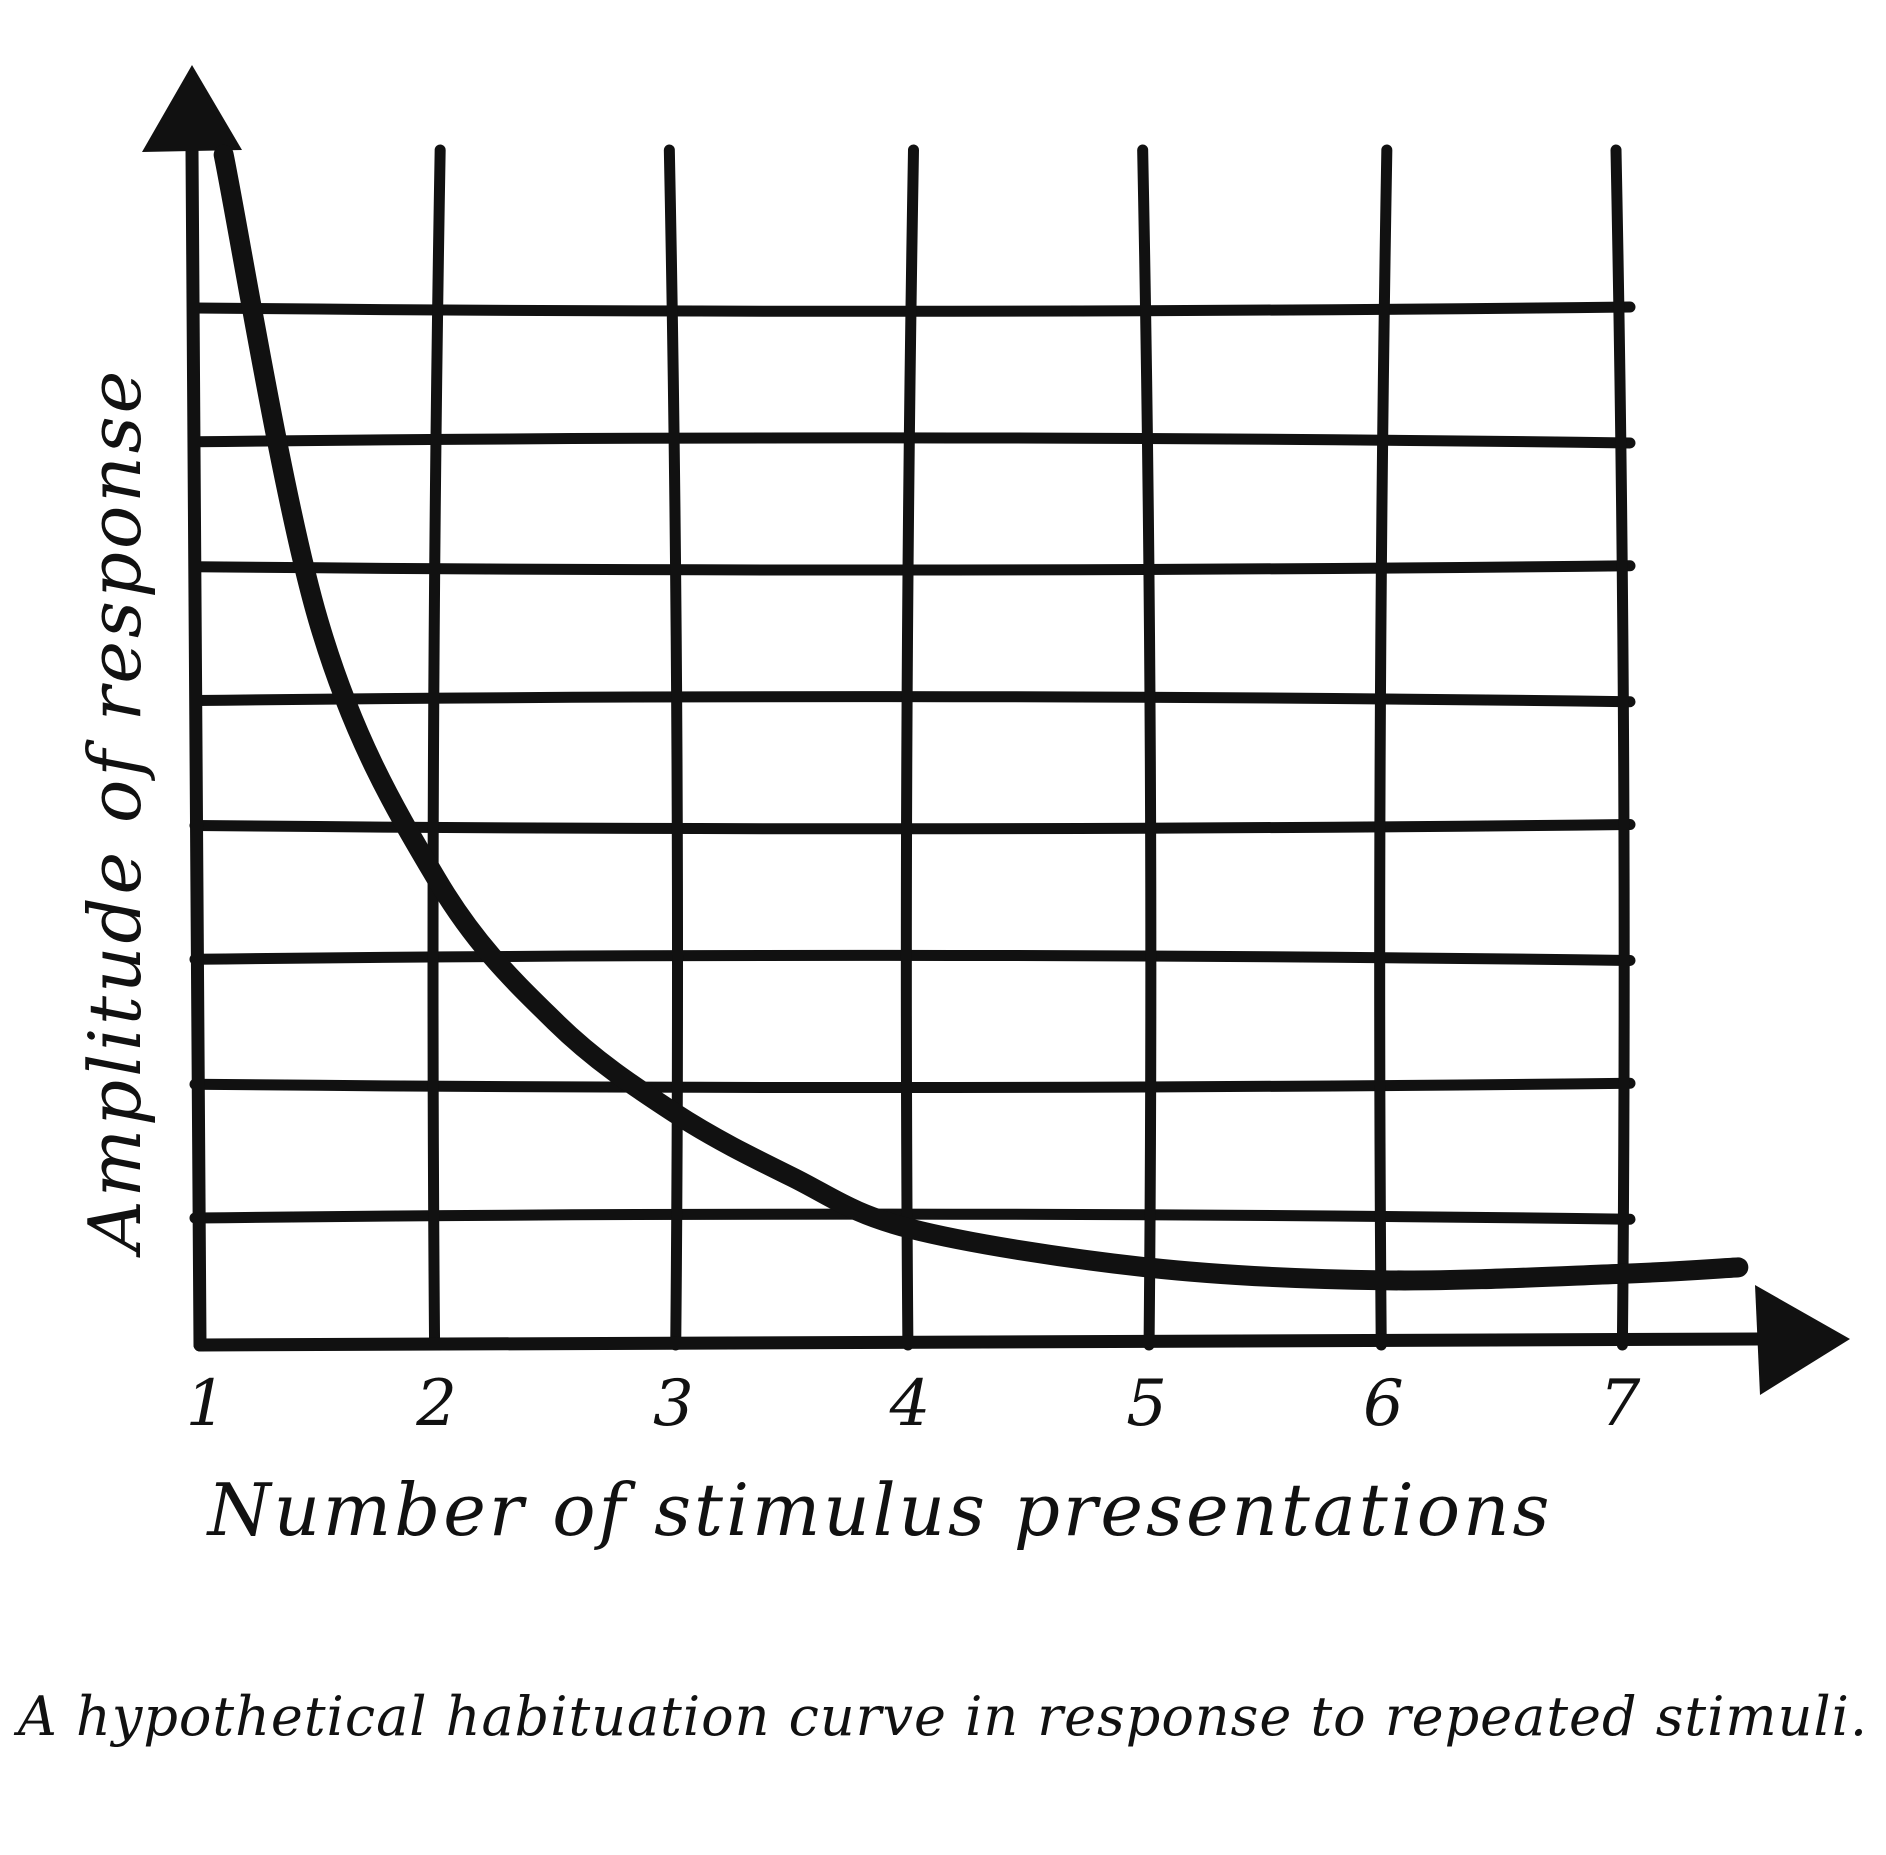 The width and height of the screenshot is (1886, 1855). I want to click on x-tick-label: 6, so click(1383, 1404).